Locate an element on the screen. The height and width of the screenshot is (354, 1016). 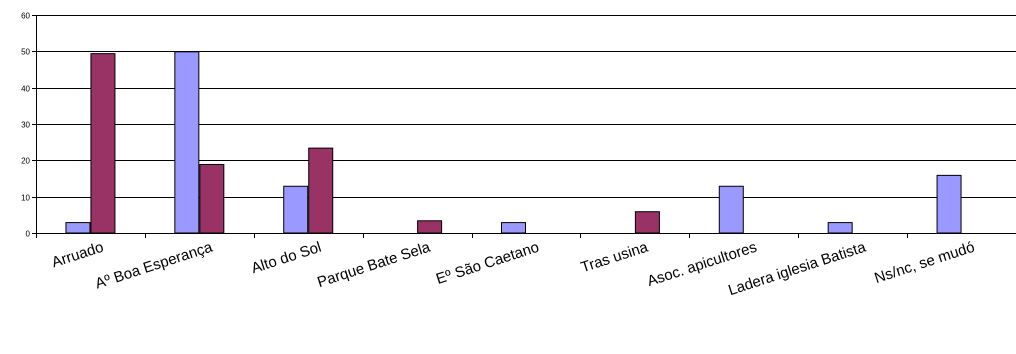
x-category-label: Parque Bate Sela is located at coordinates (374, 264).